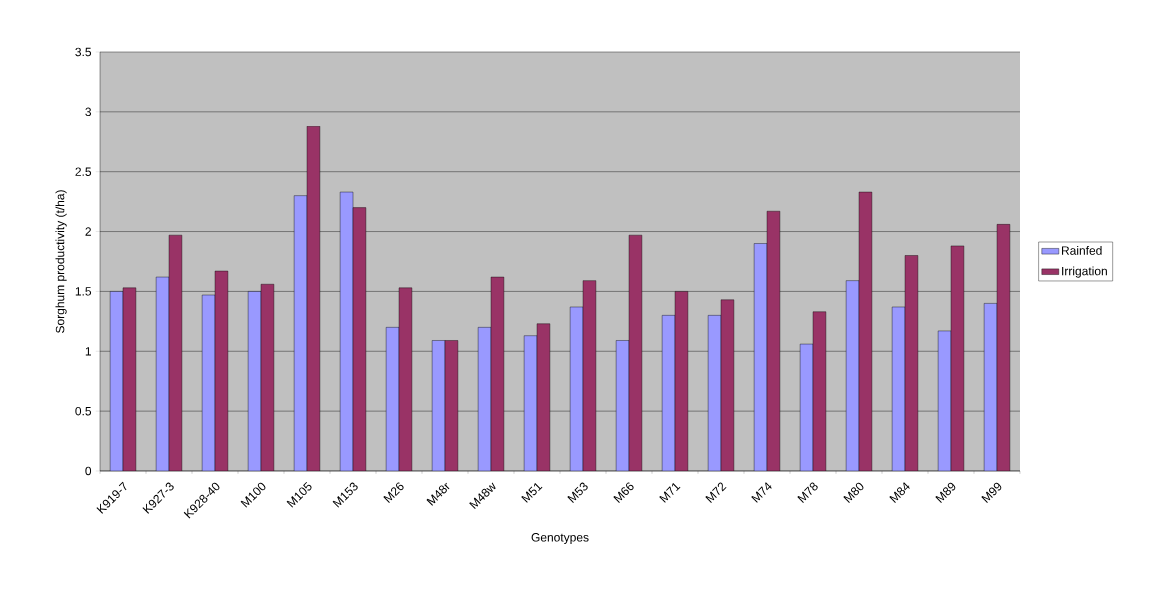 This screenshot has width=1156, height=606. What do you see at coordinates (670, 493) in the screenshot?
I see `x-tick-label: M71` at bounding box center [670, 493].